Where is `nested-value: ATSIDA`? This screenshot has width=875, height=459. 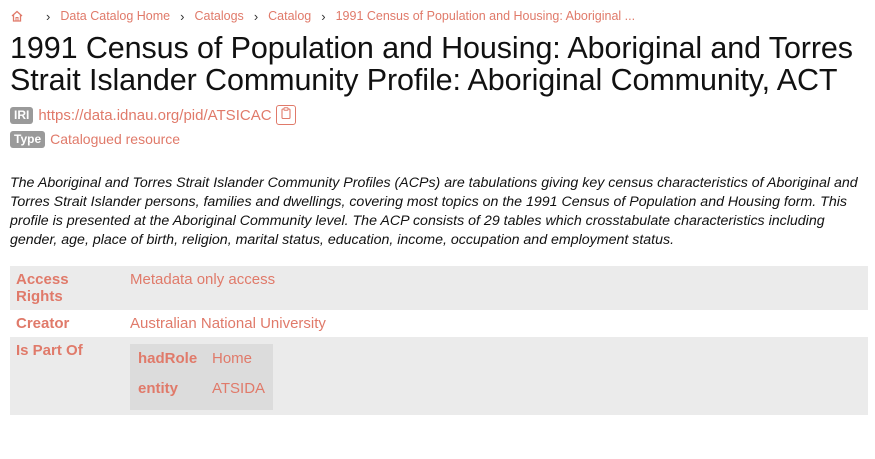 nested-value: ATSIDA is located at coordinates (239, 388).